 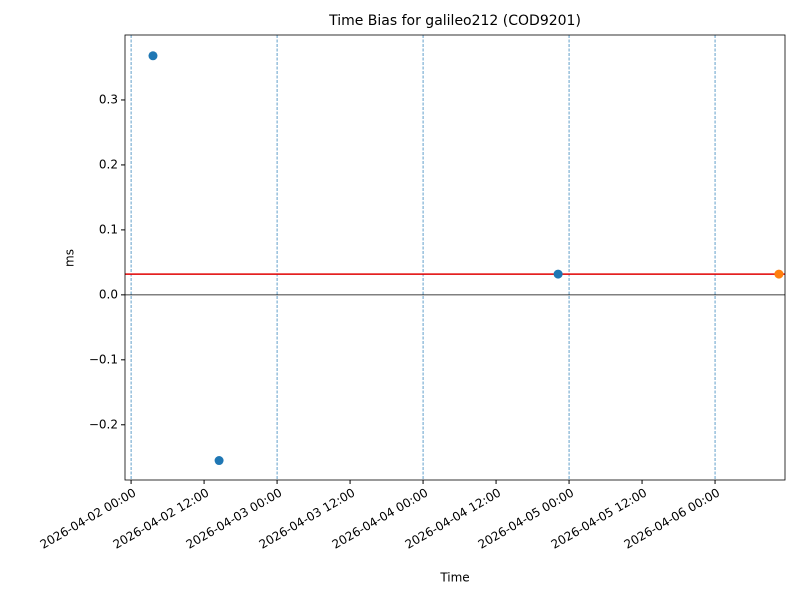 What do you see at coordinates (108, 164) in the screenshot?
I see `y-tick-label: 0.2` at bounding box center [108, 164].